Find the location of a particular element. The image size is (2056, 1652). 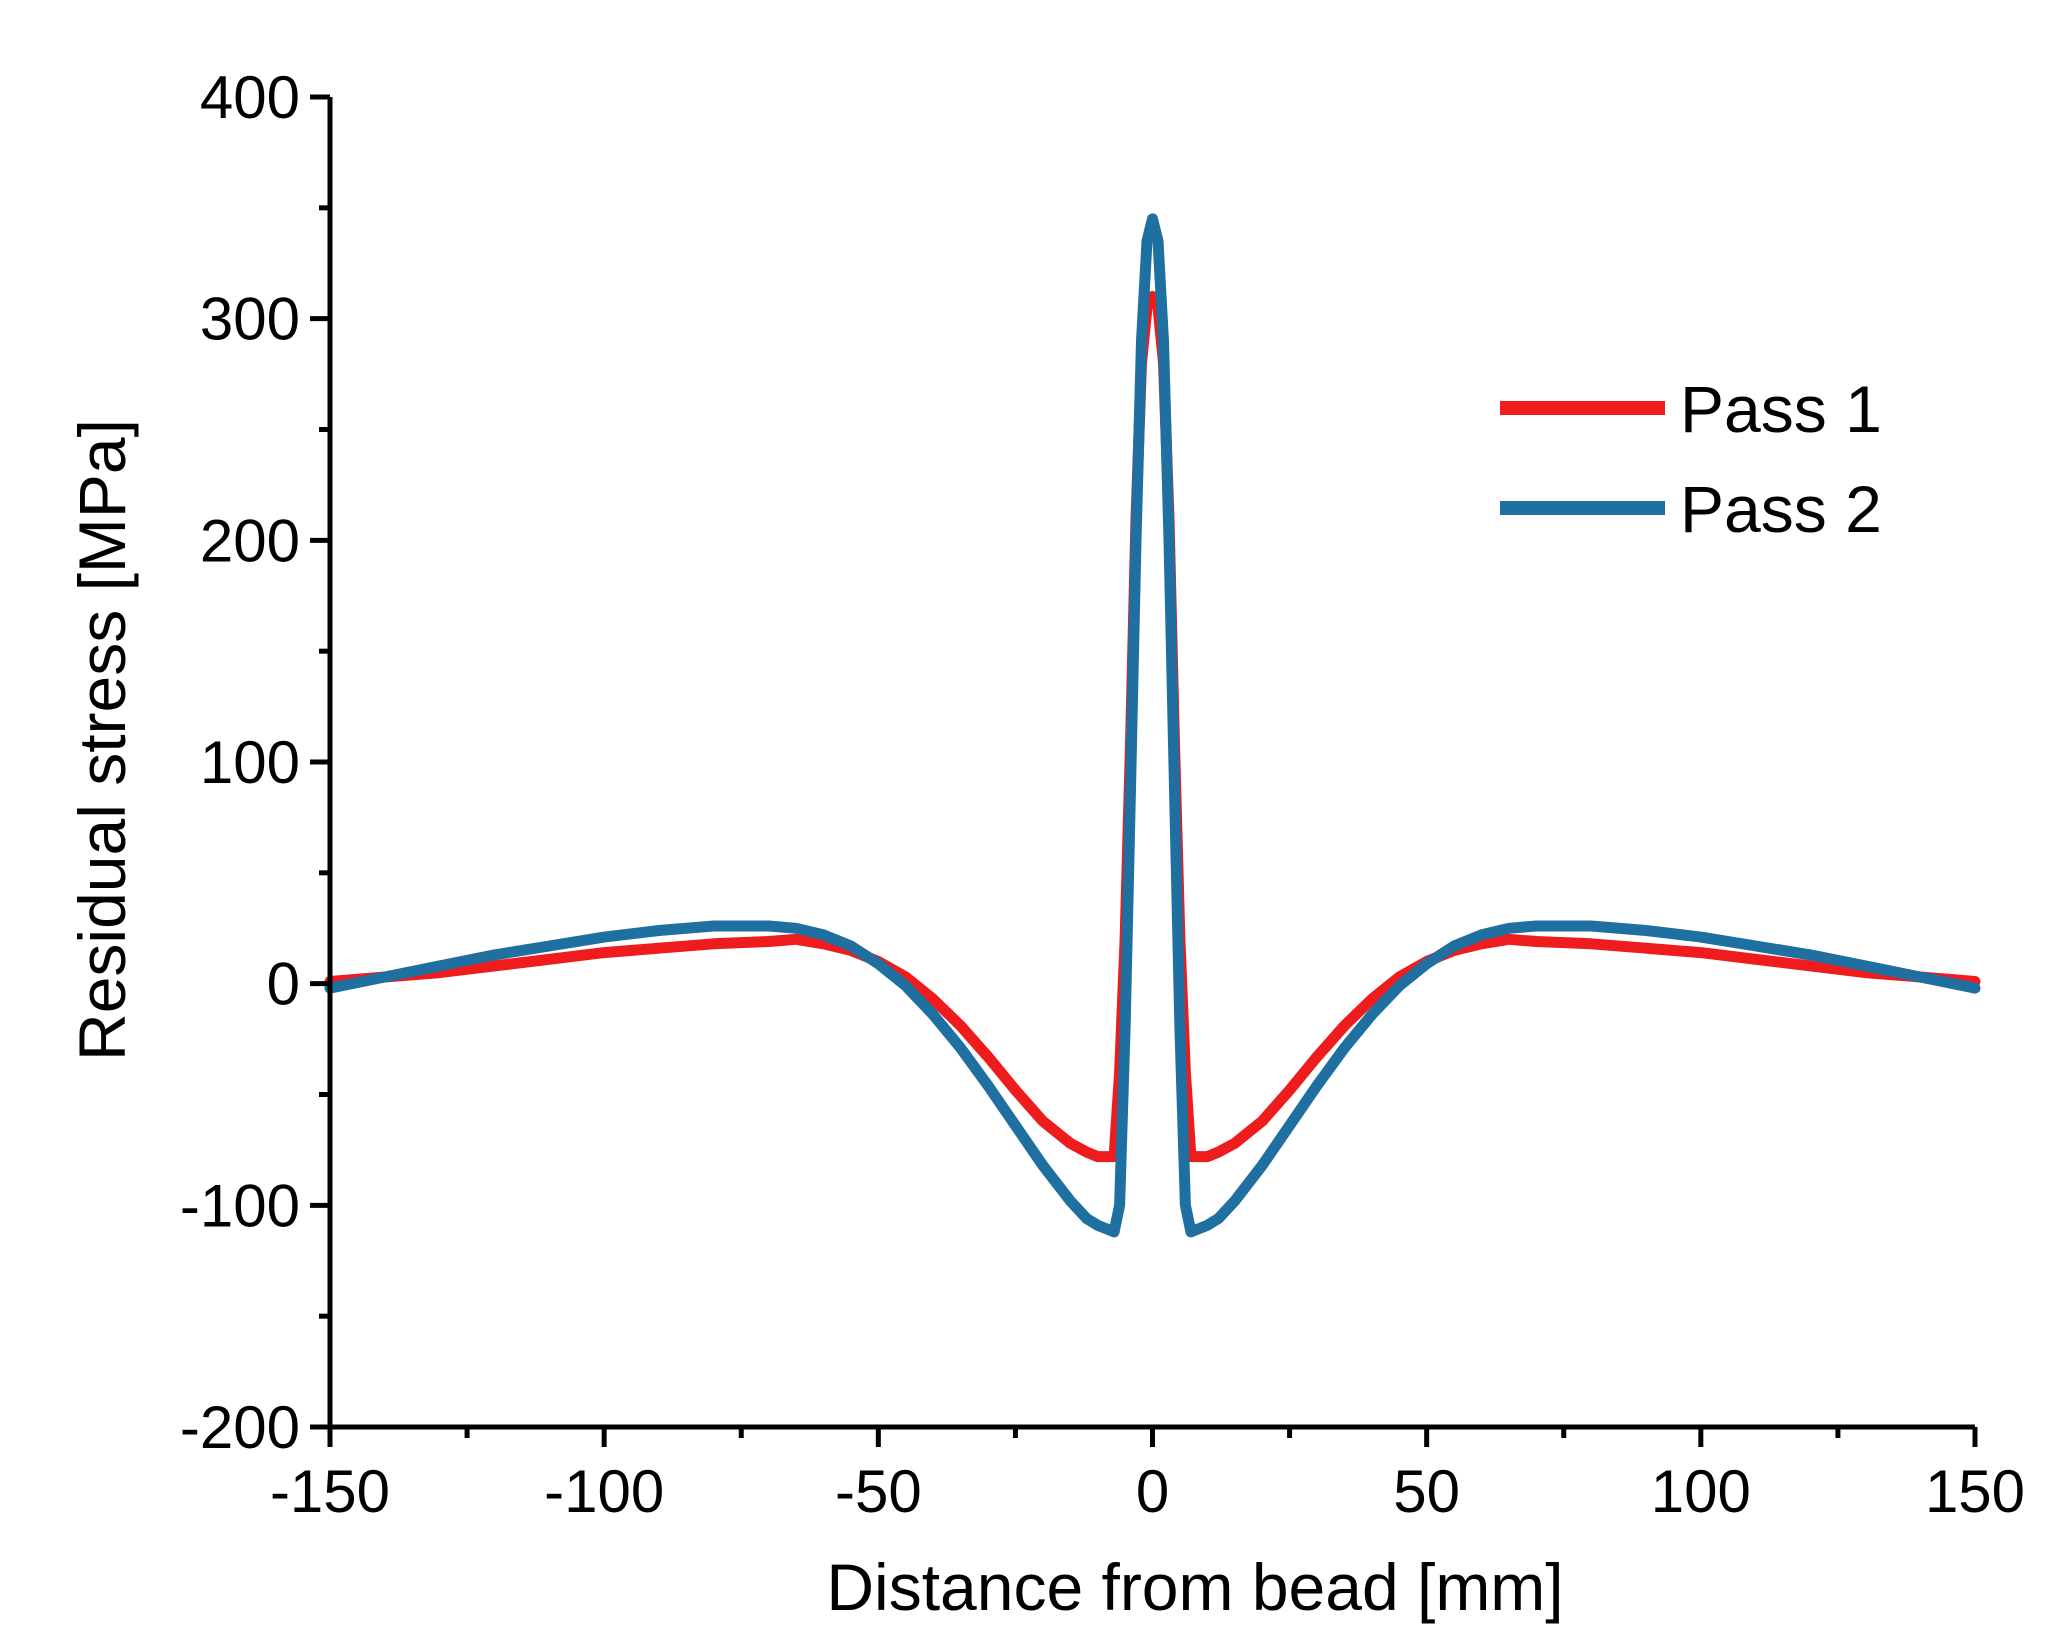

y-axis-title: Residual stress [MPa] is located at coordinates (102, 740).